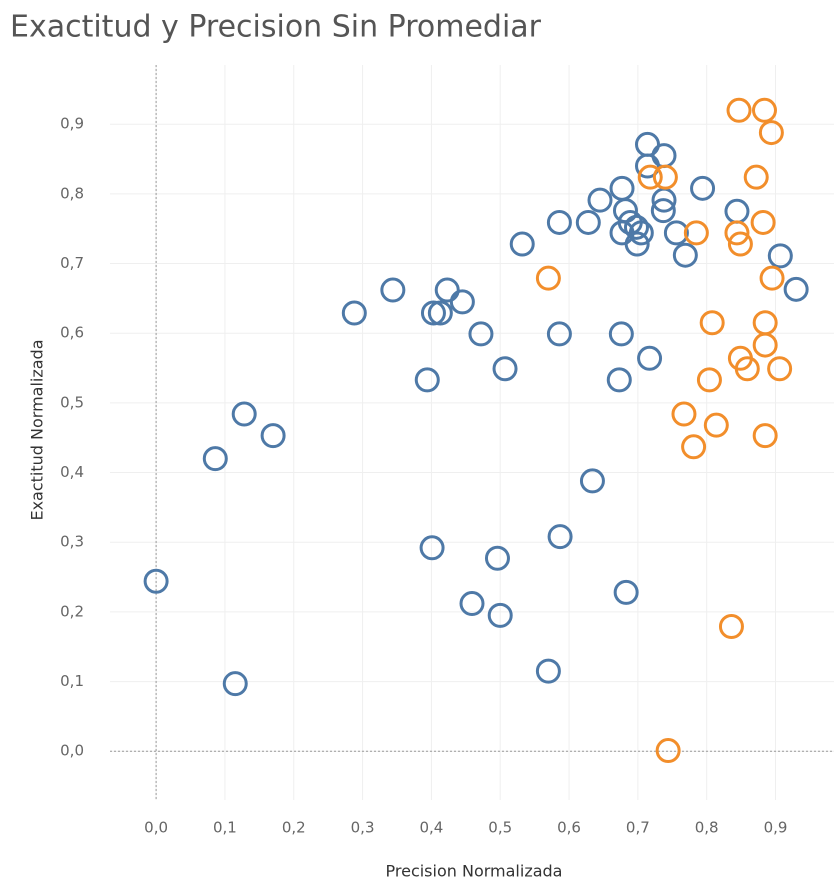 This screenshot has width=834, height=888. What do you see at coordinates (72, 751) in the screenshot?
I see `y-tick-label: 0,0` at bounding box center [72, 751].